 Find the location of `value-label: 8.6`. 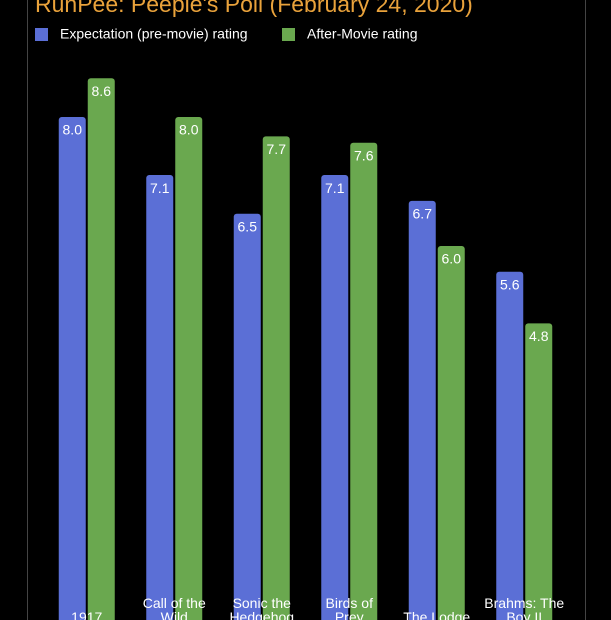

value-label: 8.6 is located at coordinates (102, 91).